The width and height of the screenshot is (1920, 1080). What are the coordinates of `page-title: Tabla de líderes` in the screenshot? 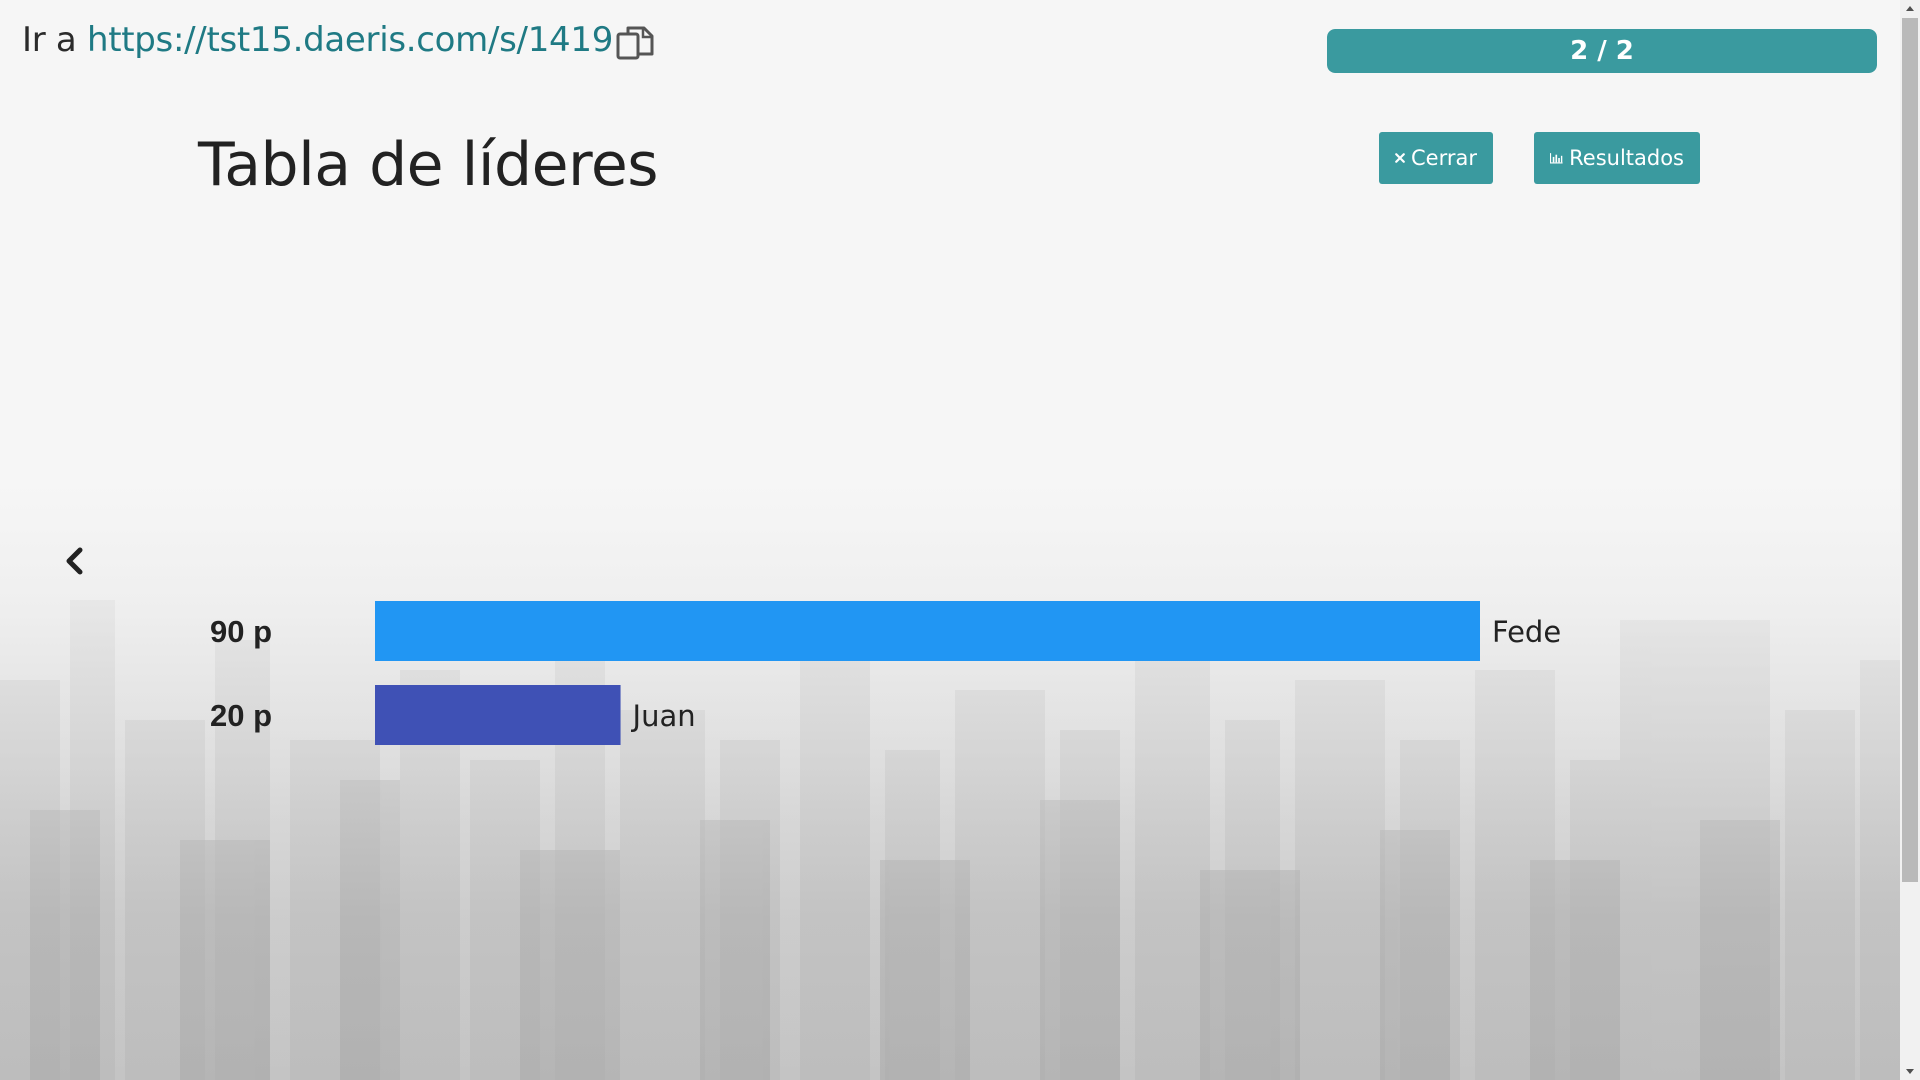 It's located at (428, 165).